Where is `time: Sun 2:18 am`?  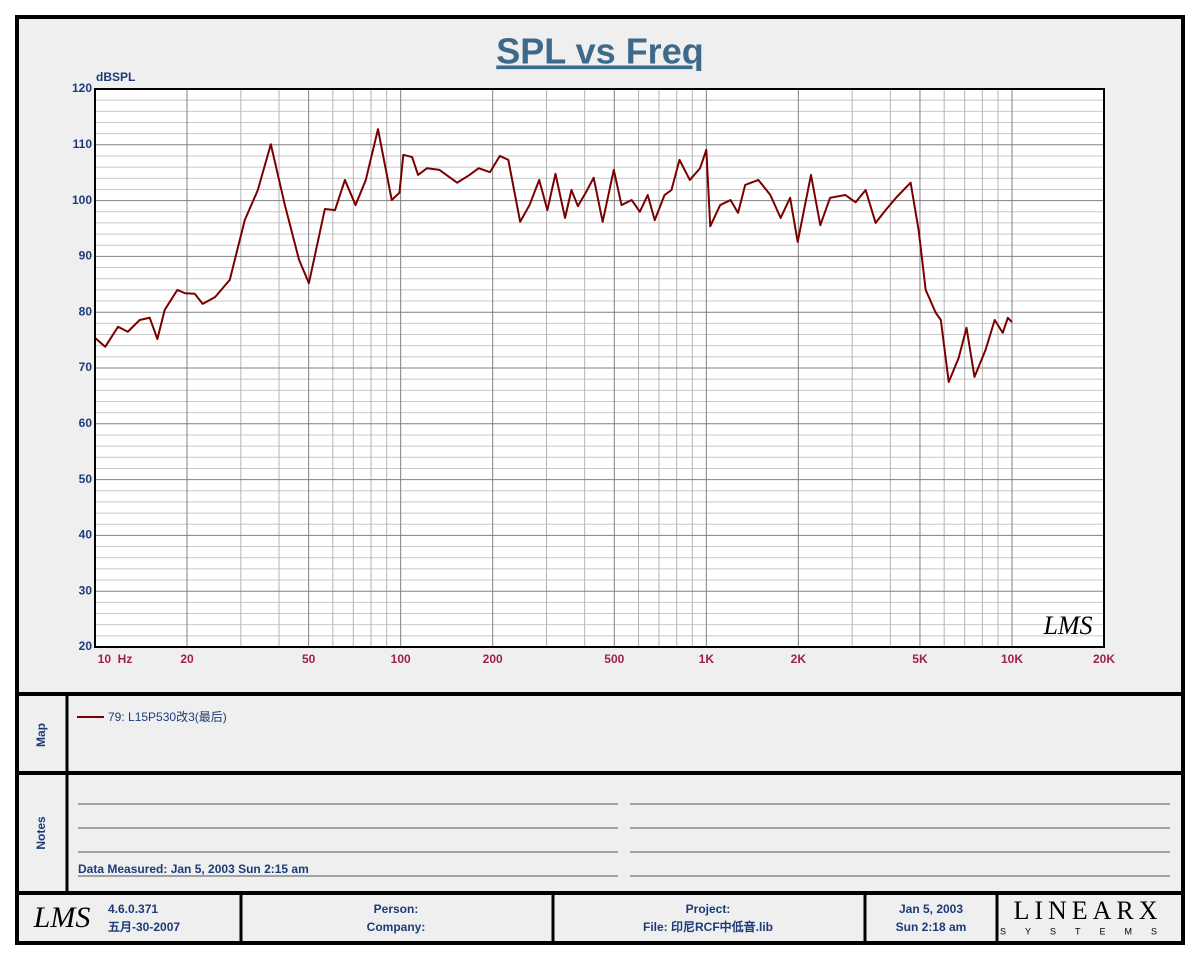 time: Sun 2:18 am is located at coordinates (931, 927).